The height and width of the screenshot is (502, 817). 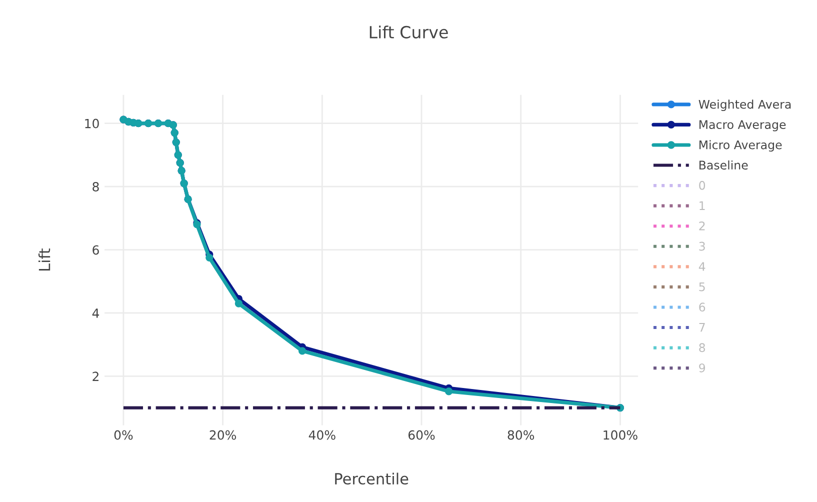 What do you see at coordinates (723, 165) in the screenshot?
I see `legend-label: Baseline` at bounding box center [723, 165].